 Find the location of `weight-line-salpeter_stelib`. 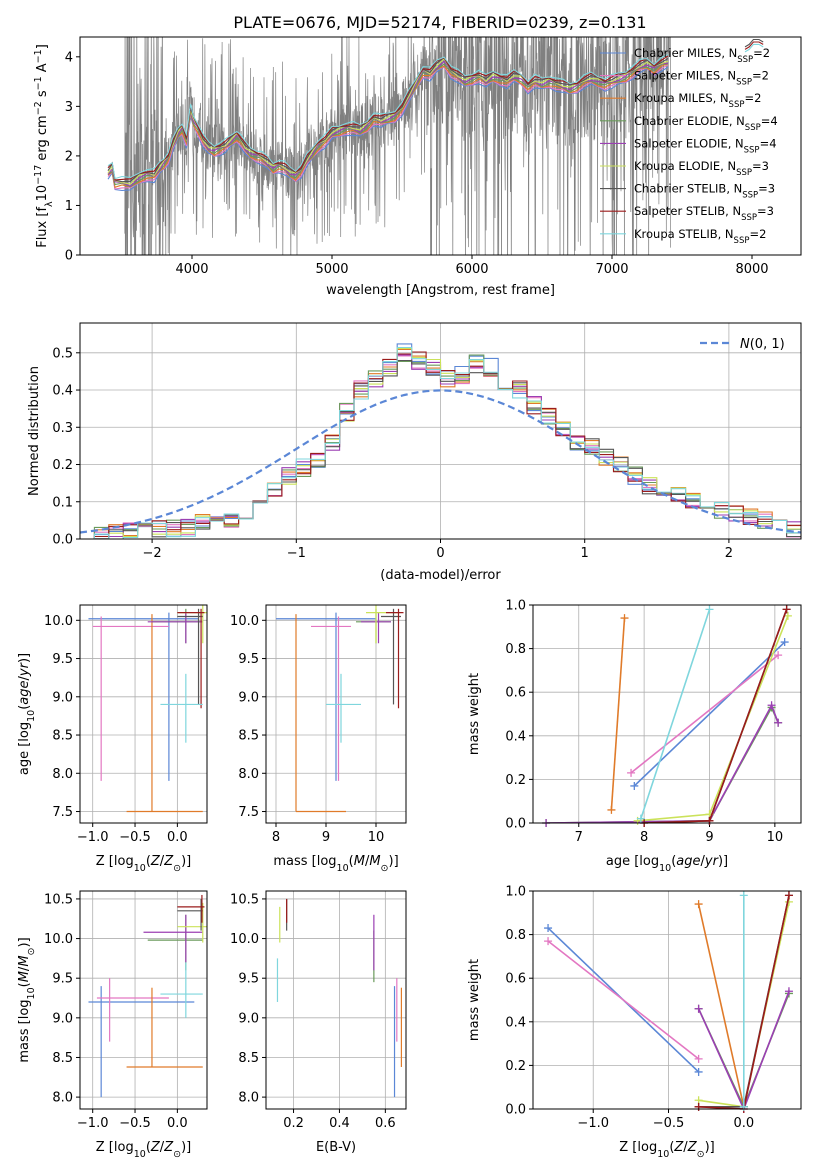

weight-line-salpeter_stelib is located at coordinates (744, 1002).